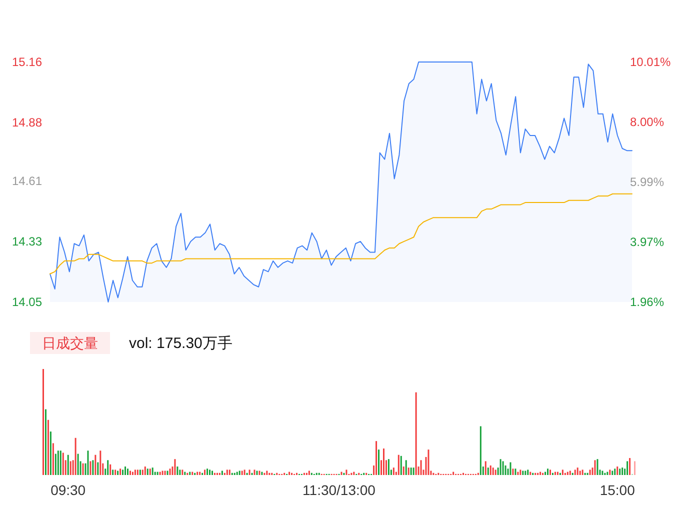 Image resolution: width=686 pixels, height=524 pixels. I want to click on text: vol: 175.30万手, so click(180, 343).